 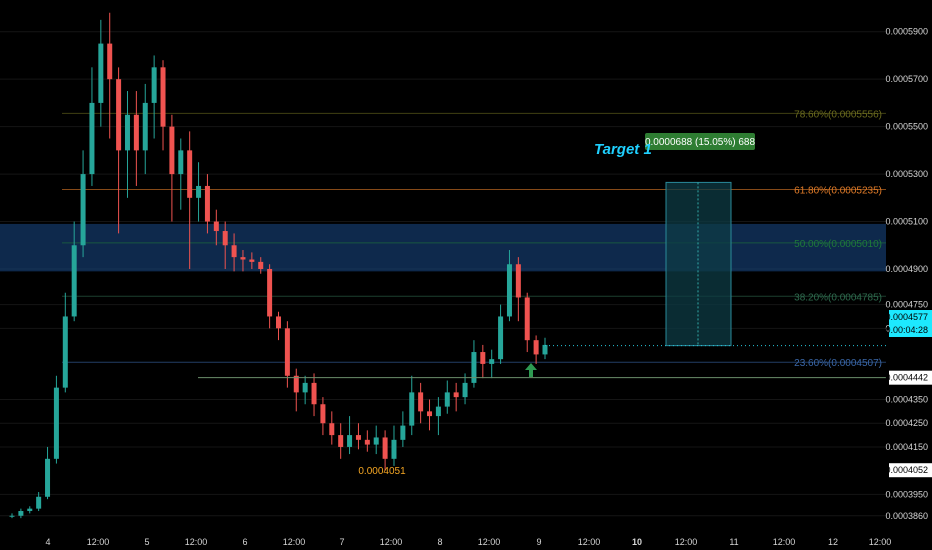 I want to click on y-tick-label: 0.0004350, so click(x=906, y=400).